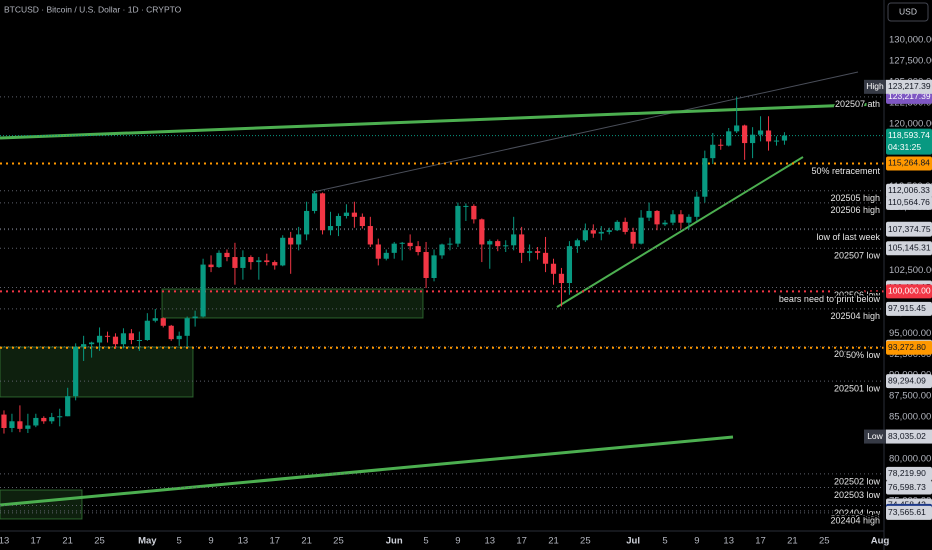 This screenshot has height=550, width=932. I want to click on level-badge: 110,564.76, so click(909, 202).